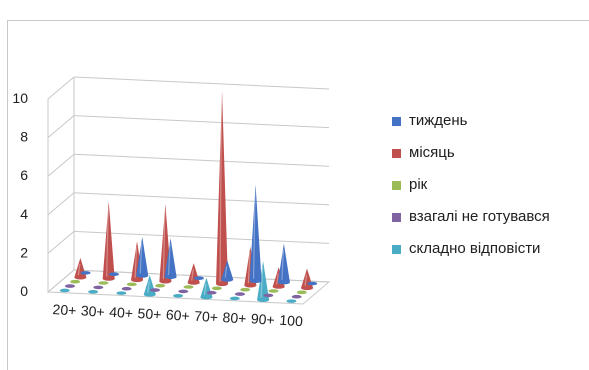 Image resolution: width=589 pixels, height=370 pixels. I want to click on chart-floor, so click(188, 287).